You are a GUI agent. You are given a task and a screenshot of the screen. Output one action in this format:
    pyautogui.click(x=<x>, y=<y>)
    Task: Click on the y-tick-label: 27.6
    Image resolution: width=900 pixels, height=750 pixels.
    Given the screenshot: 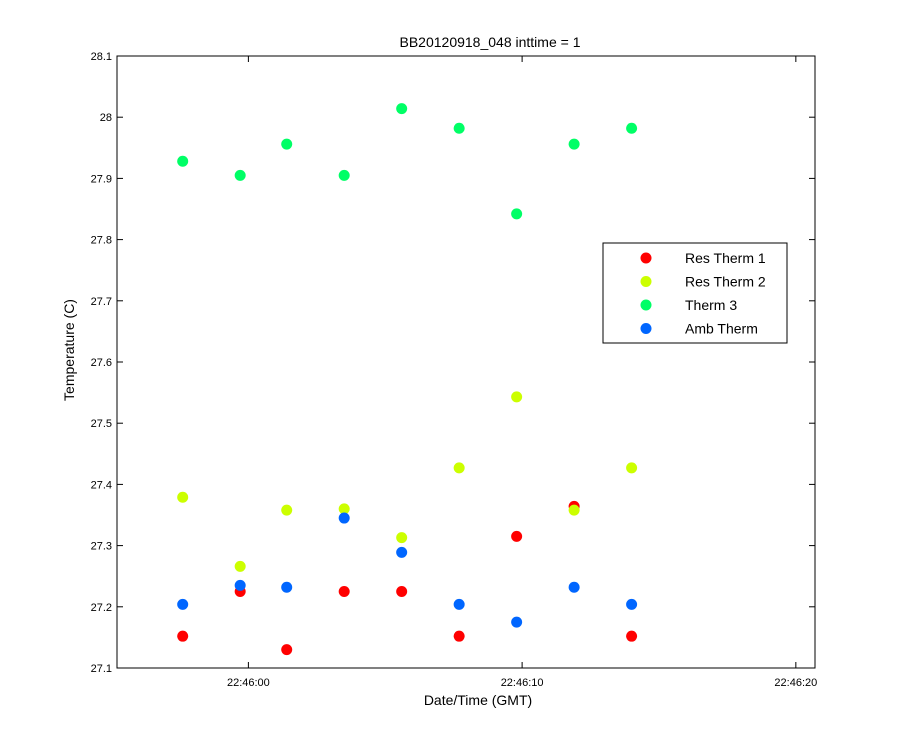 What is the action you would take?
    pyautogui.click(x=101, y=363)
    